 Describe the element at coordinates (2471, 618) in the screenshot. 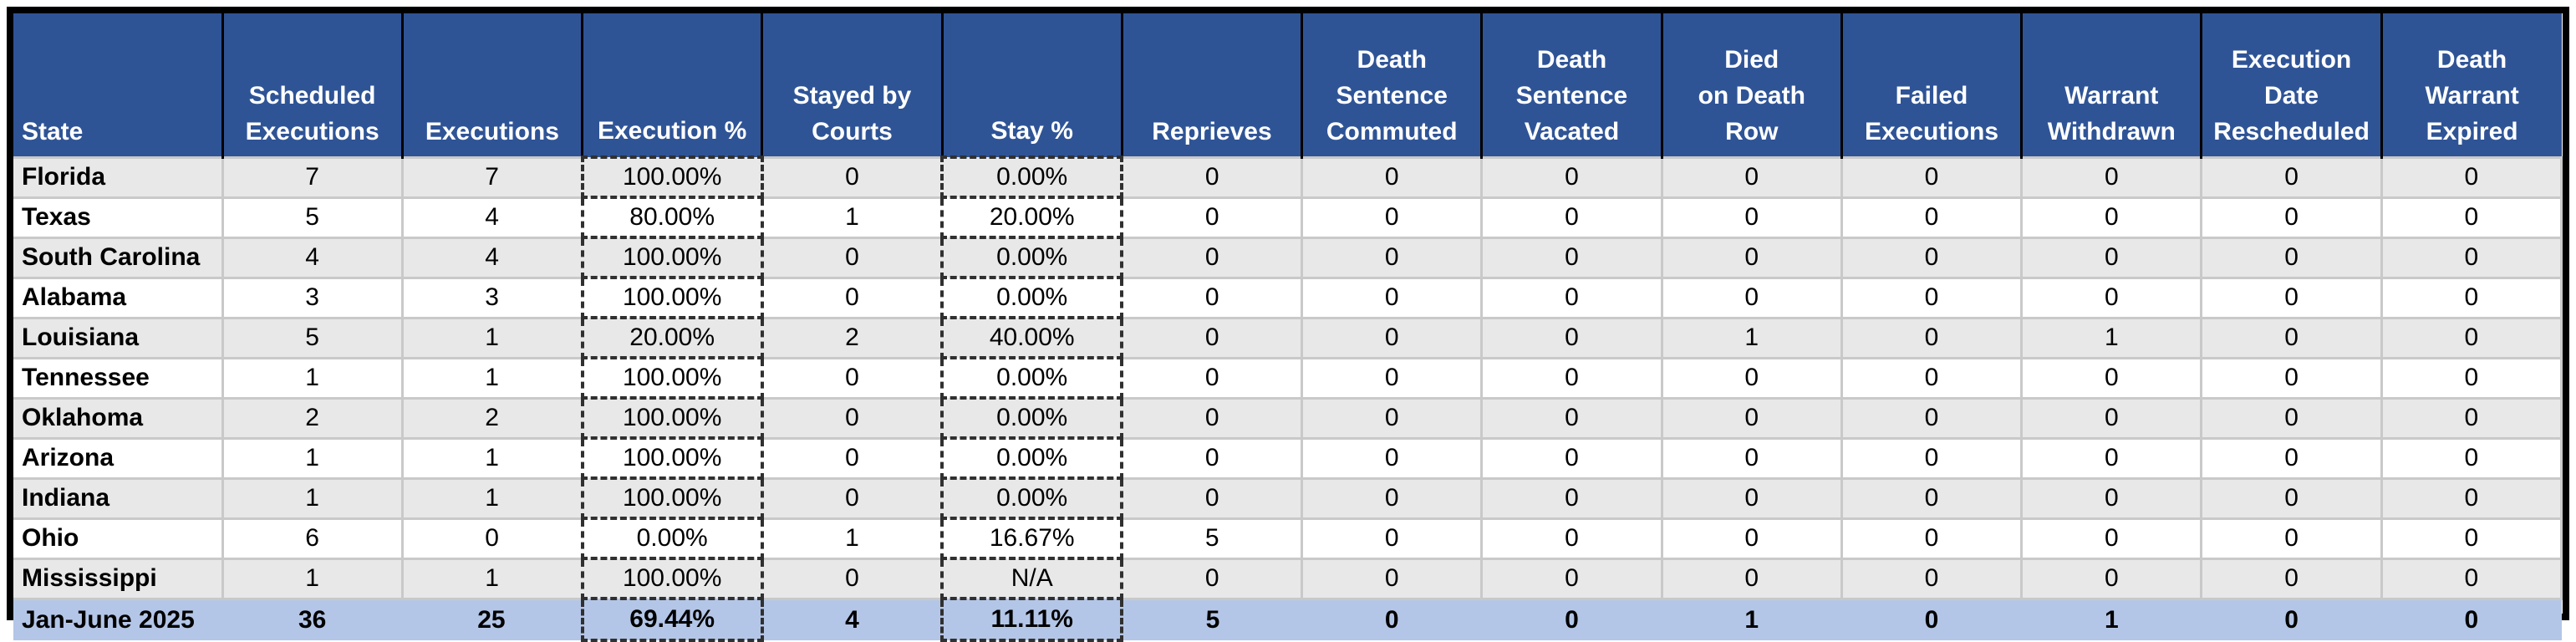

I see `total-cell-expired: 0` at that location.